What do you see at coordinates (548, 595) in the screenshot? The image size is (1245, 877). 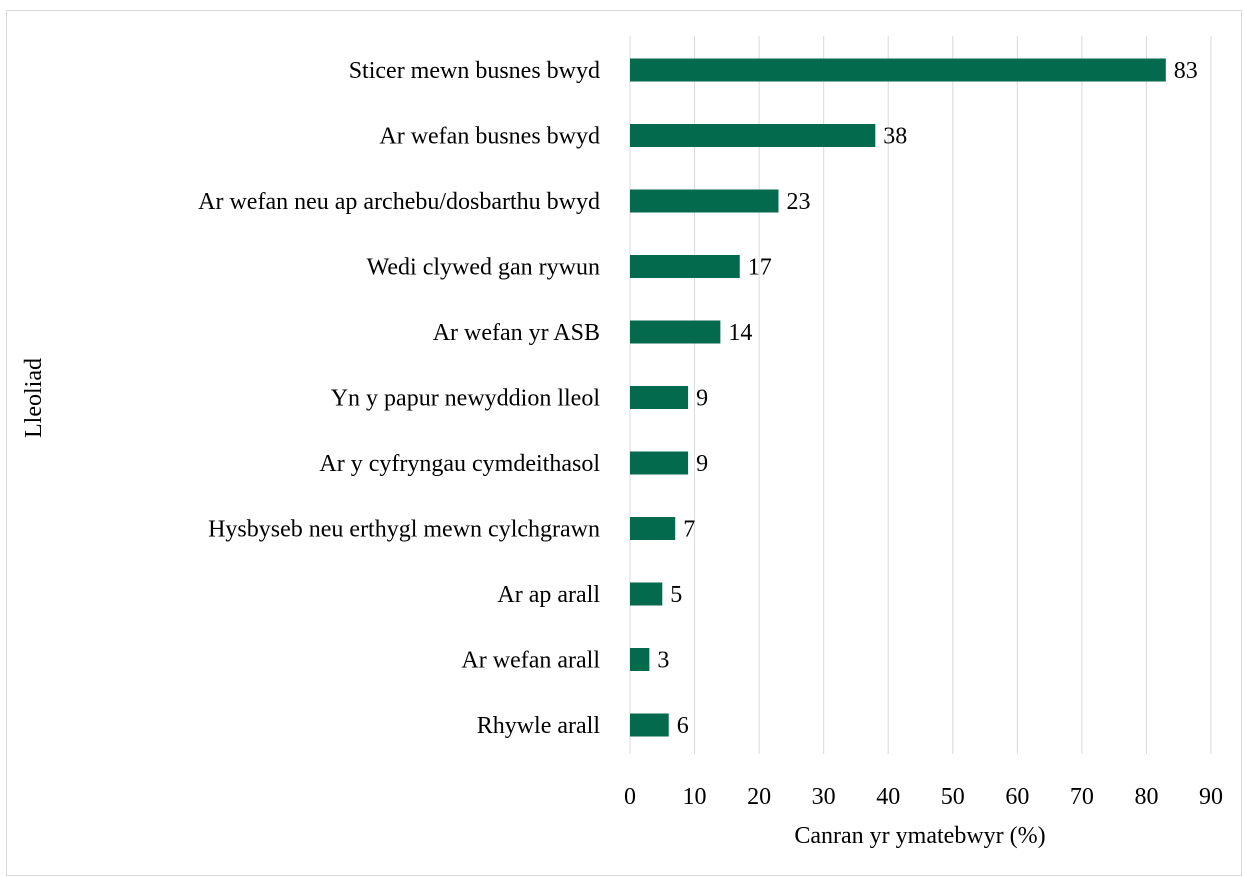 I see `category-label: Ar ap arall` at bounding box center [548, 595].